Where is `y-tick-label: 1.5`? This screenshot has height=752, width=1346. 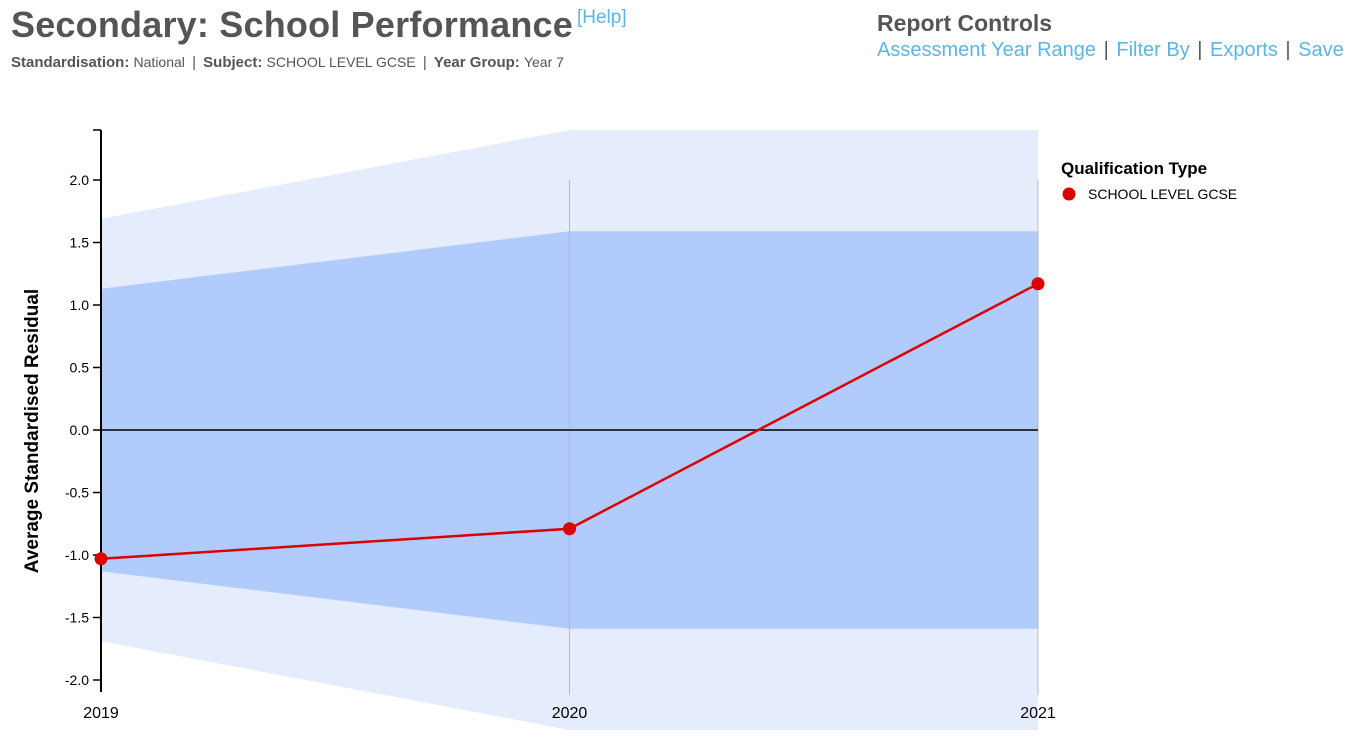
y-tick-label: 1.5 is located at coordinates (80, 243).